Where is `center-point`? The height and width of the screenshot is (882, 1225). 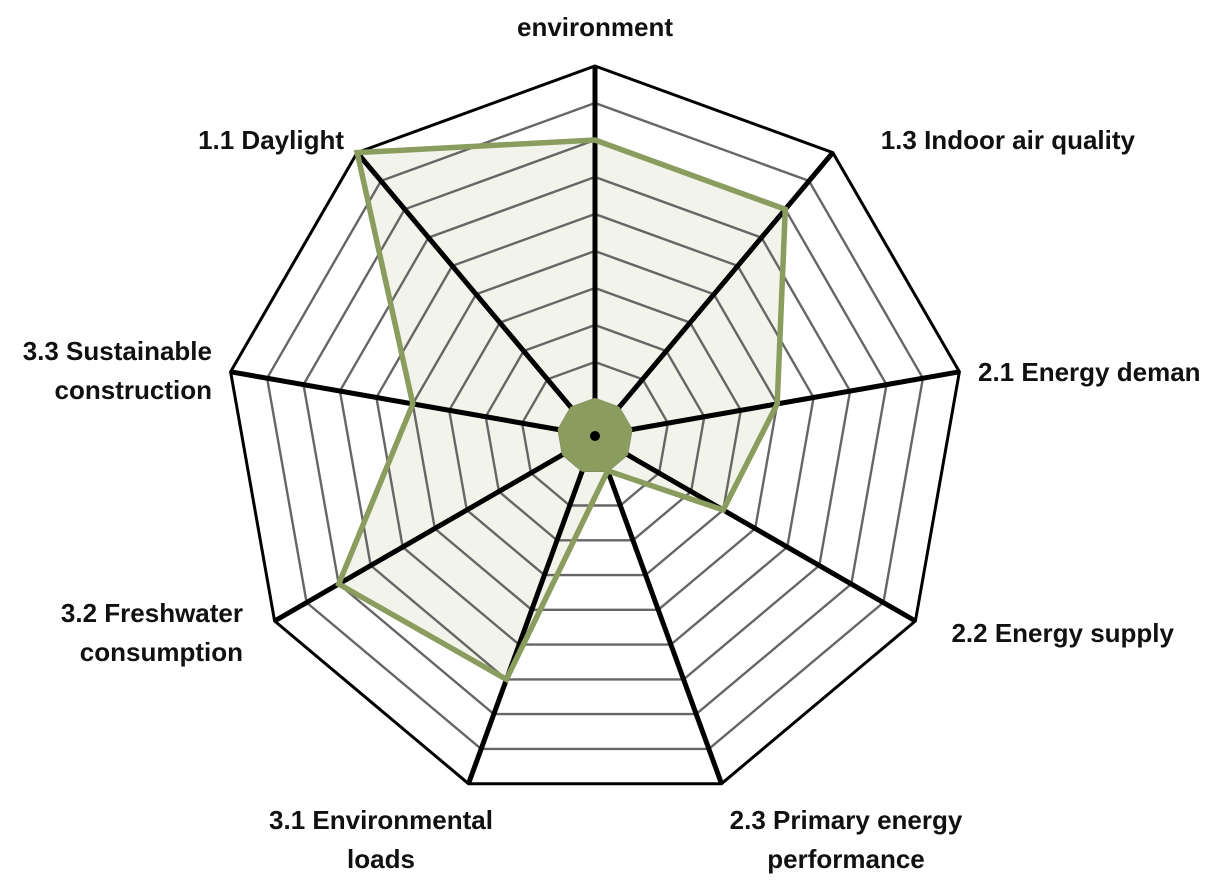 center-point is located at coordinates (595, 436).